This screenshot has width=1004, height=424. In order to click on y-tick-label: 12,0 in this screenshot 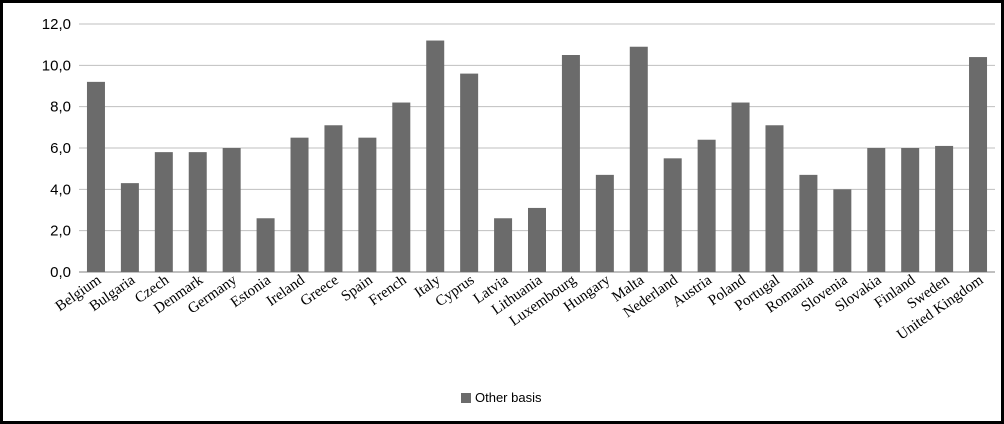, I will do `click(56, 24)`.